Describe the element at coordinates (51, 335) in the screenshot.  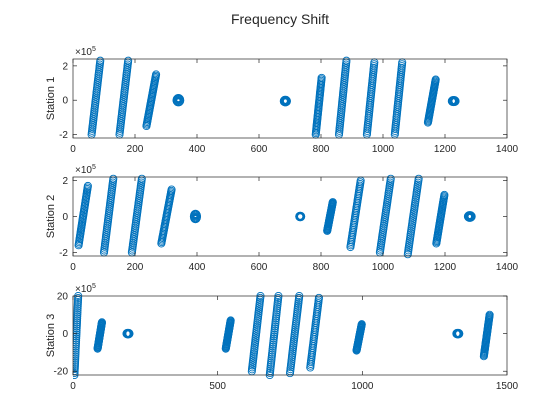
I see `y-axis-label: Station 3` at that location.